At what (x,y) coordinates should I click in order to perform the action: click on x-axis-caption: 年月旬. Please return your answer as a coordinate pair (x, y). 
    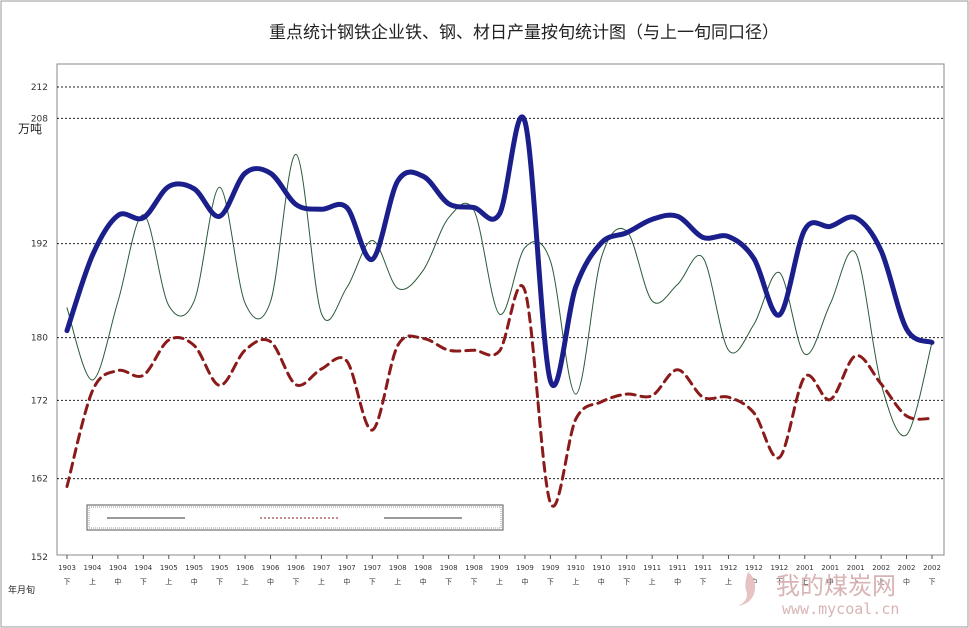
    Looking at the image, I should click on (21, 590).